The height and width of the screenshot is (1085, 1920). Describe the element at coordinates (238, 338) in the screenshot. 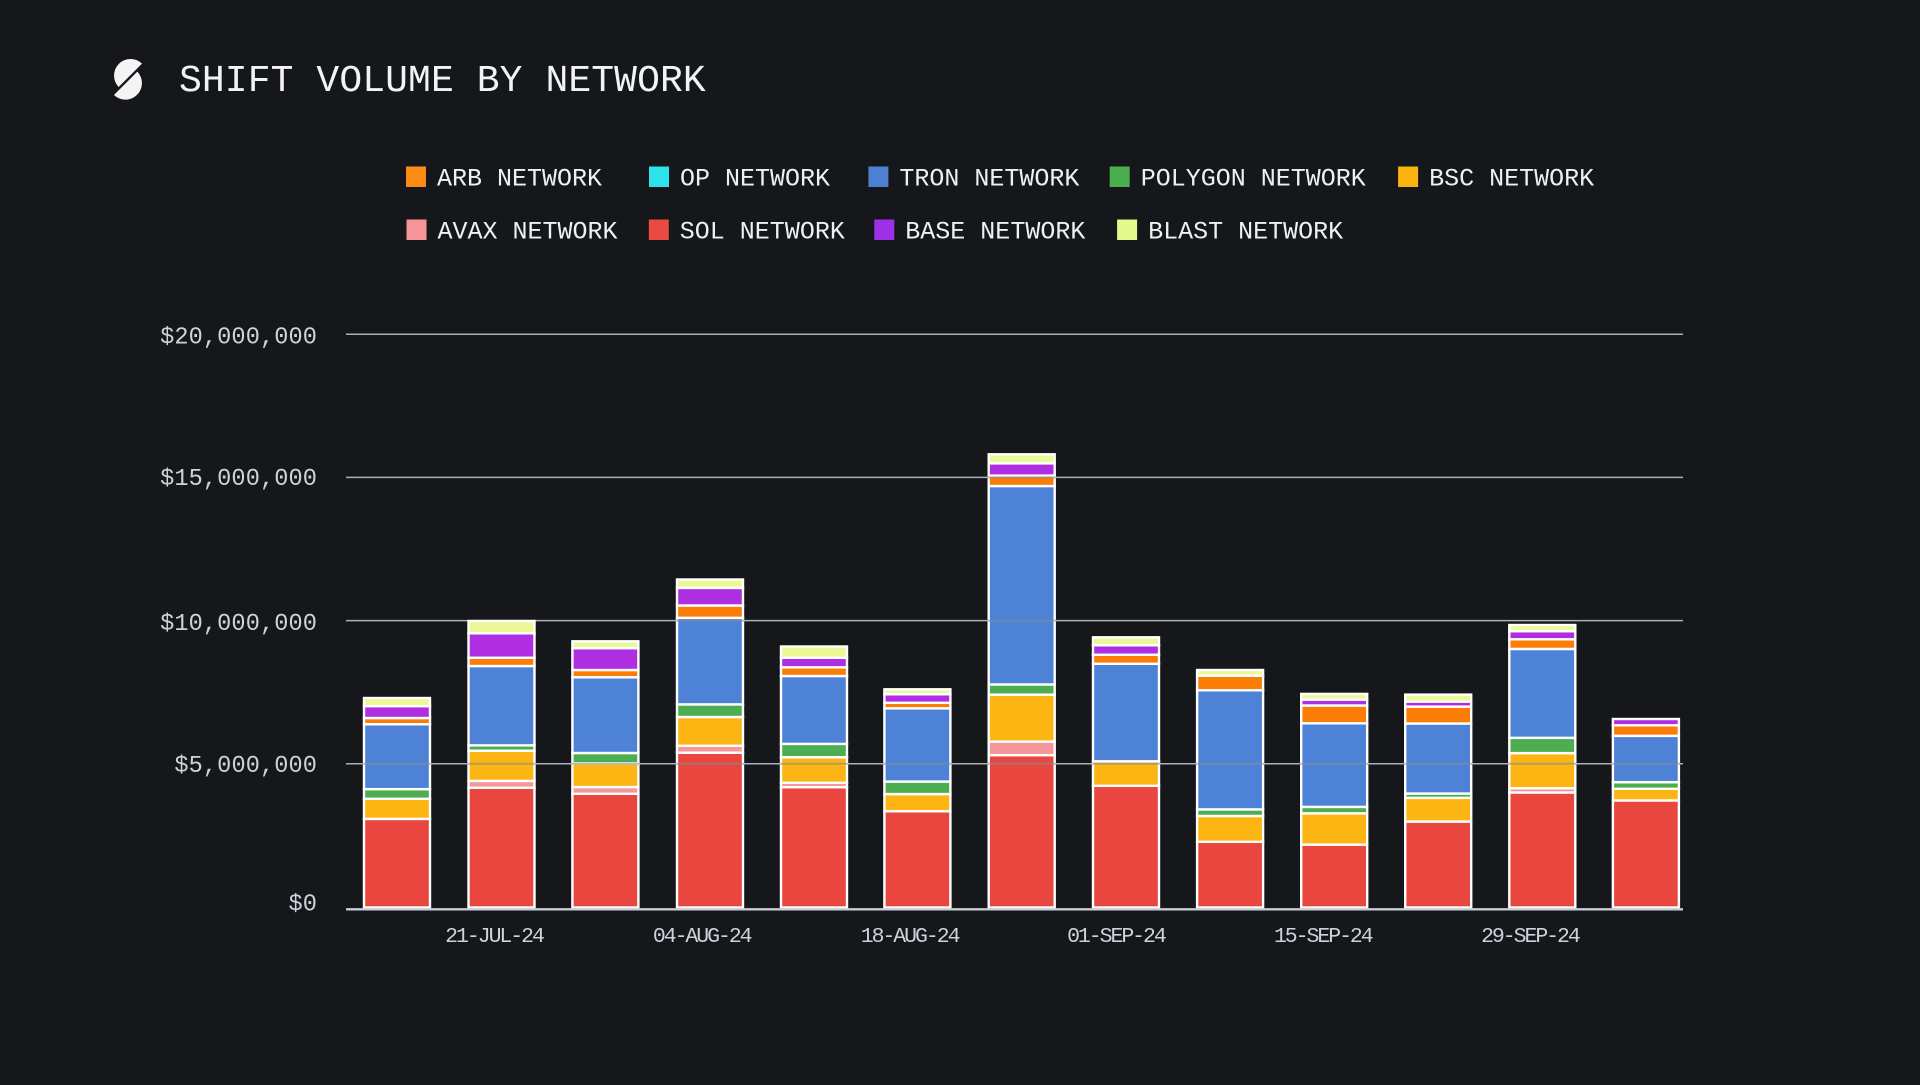

I see `svg-text: $20,000,000` at that location.